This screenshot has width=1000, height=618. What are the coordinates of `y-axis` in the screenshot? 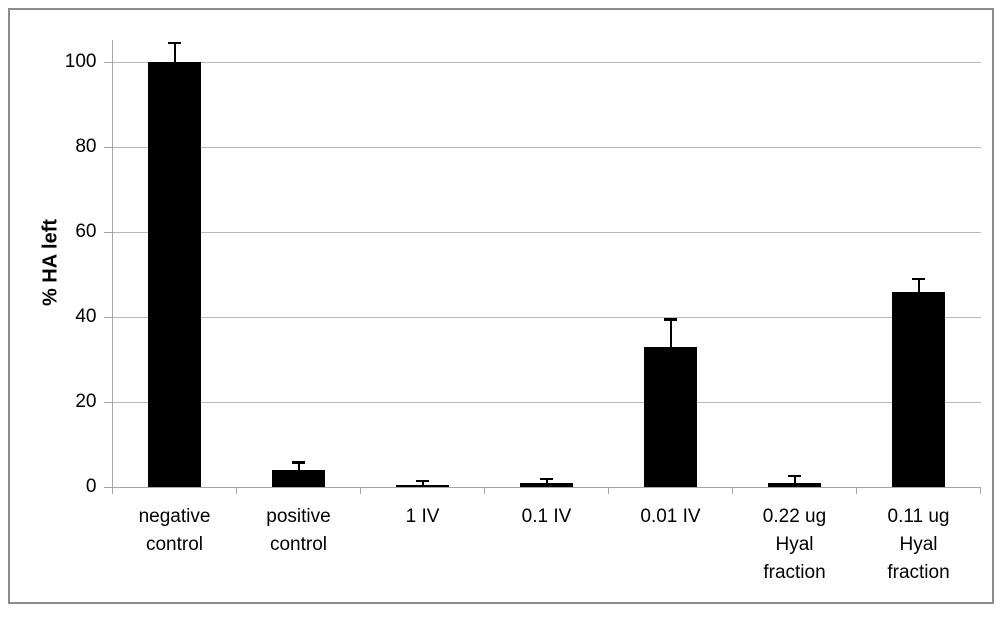 It's located at (112, 263).